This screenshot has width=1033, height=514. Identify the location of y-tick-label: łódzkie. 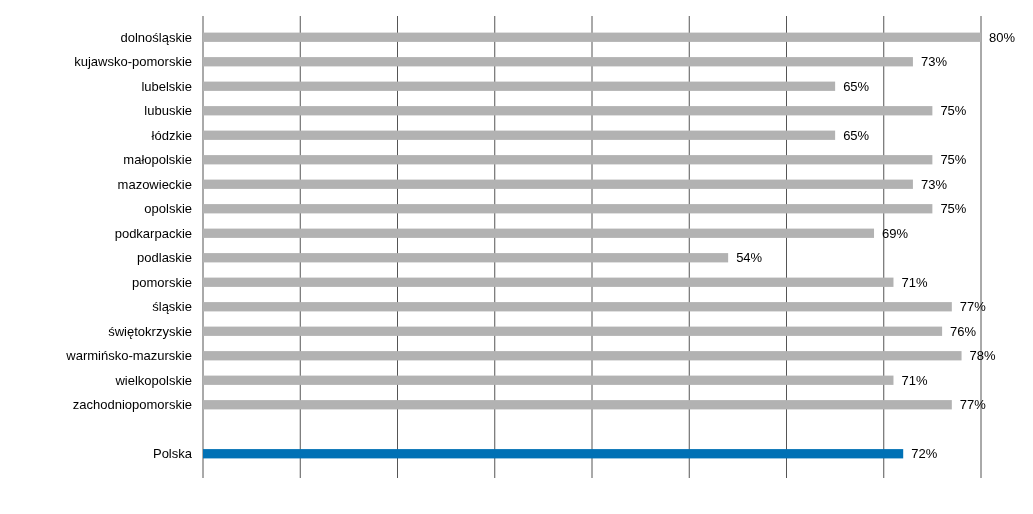
(171, 135).